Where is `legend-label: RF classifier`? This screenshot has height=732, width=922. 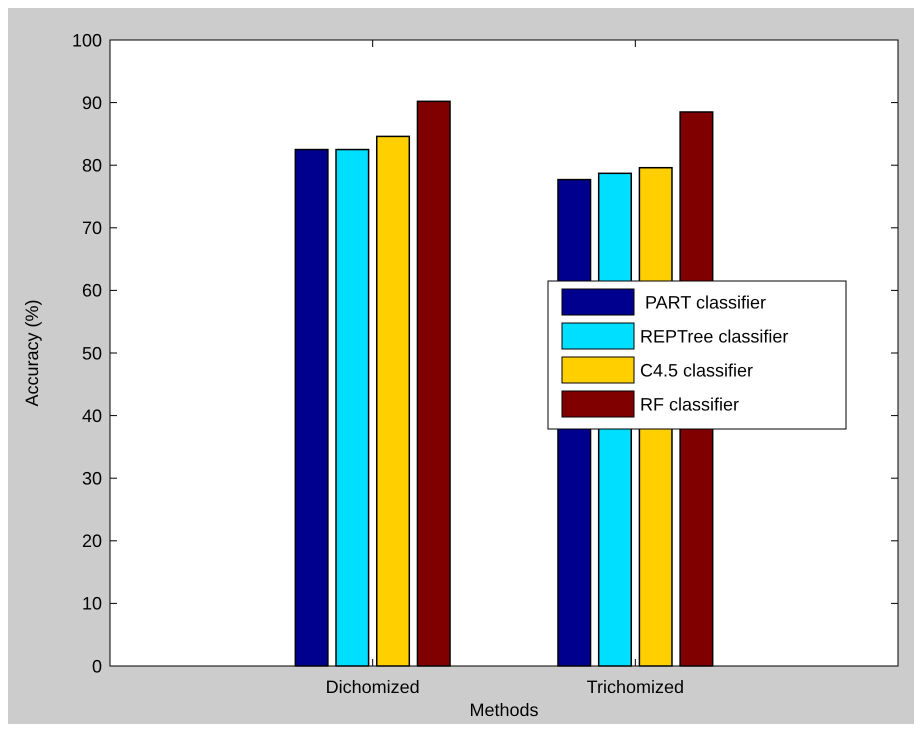
legend-label: RF classifier is located at coordinates (690, 404).